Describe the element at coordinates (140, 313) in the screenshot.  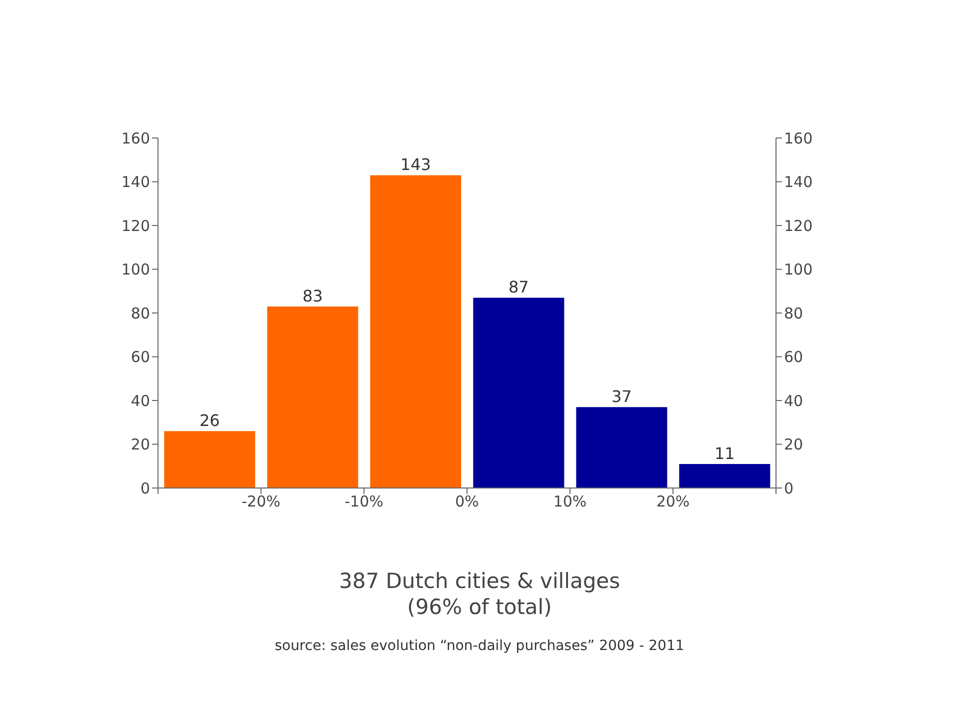
I see `y-tick-label: 80` at that location.